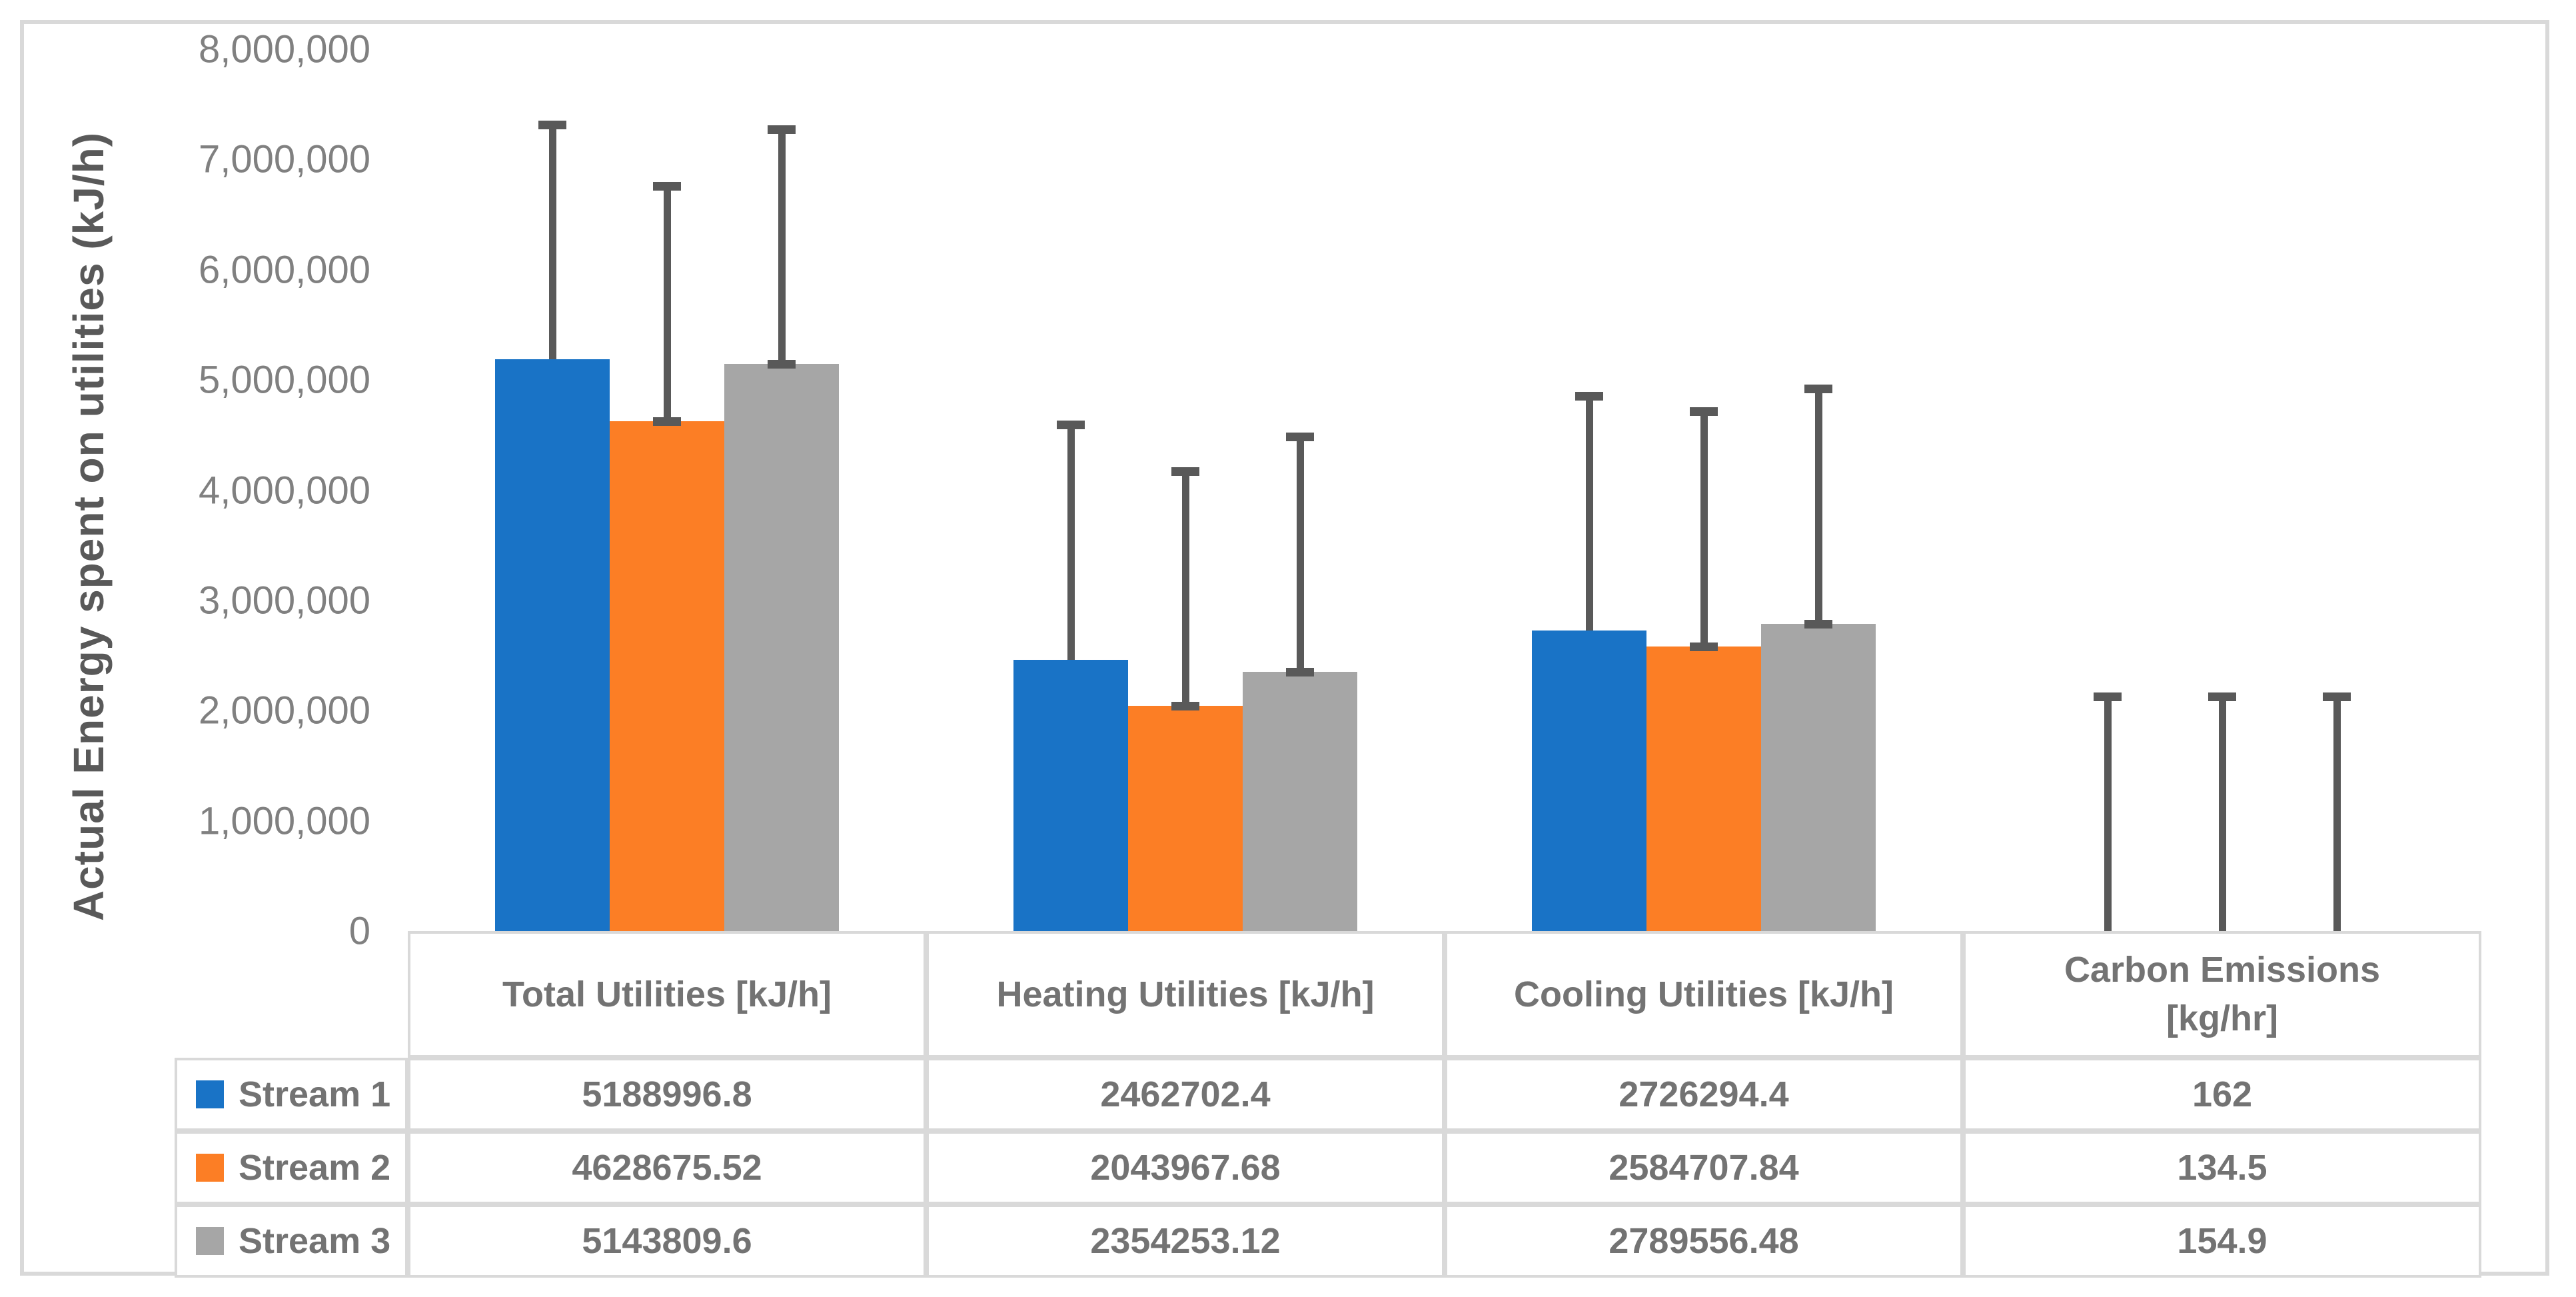 The image size is (2576, 1297). I want to click on y-tick-label: 1,000,000, so click(284, 821).